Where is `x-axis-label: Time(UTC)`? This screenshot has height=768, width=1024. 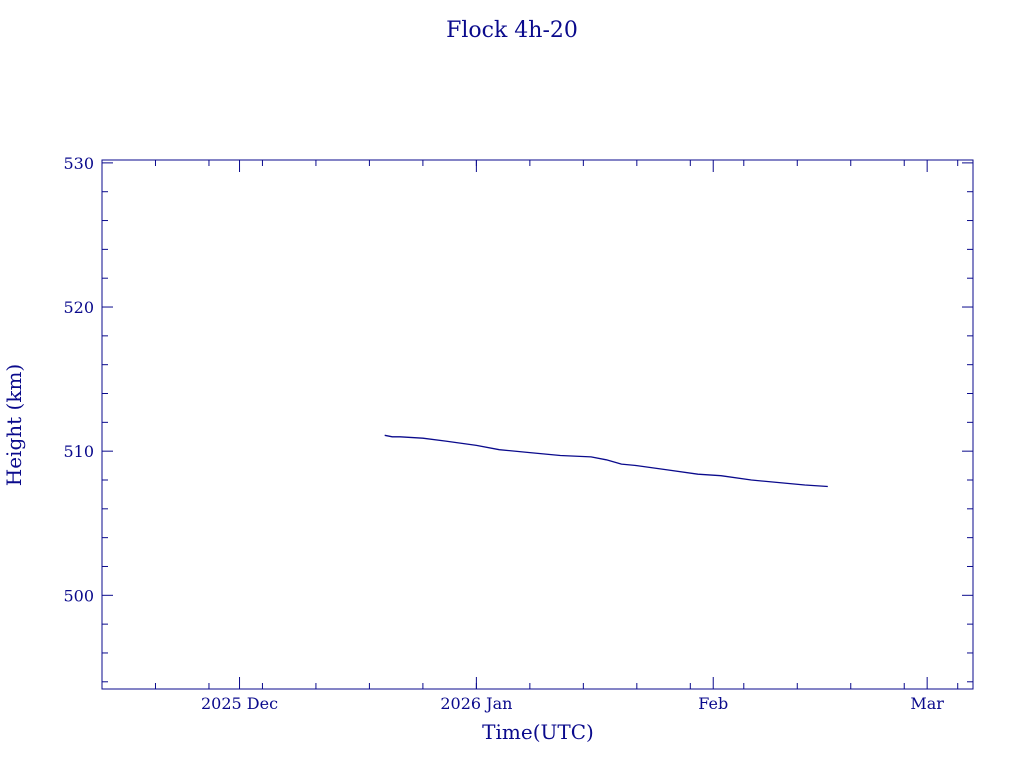
x-axis-label: Time(UTC) is located at coordinates (538, 732).